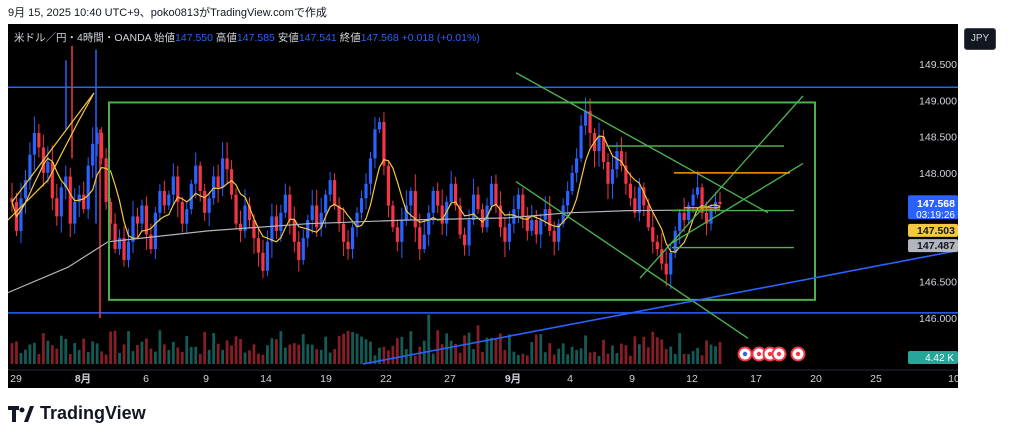 Image resolution: width=1024 pixels, height=441 pixels. Describe the element at coordinates (735, 204) in the screenshot. I see `ascending-line-lower` at that location.